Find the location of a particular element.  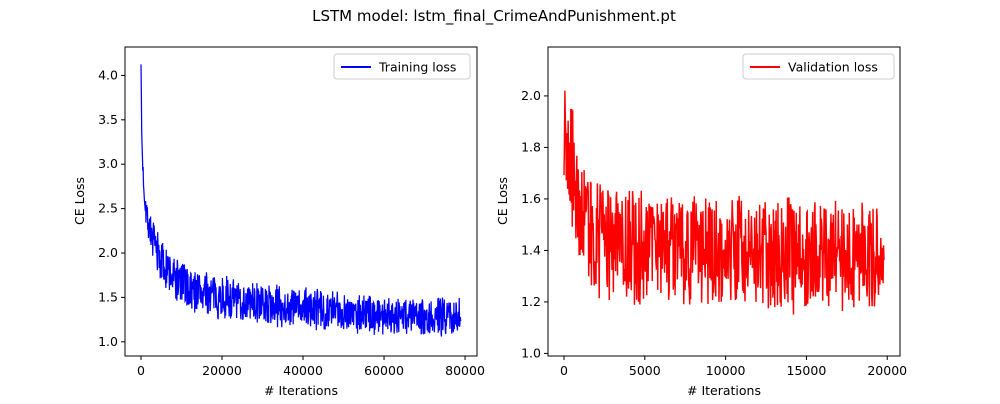

validation-x-tick-label: 0 is located at coordinates (564, 370).